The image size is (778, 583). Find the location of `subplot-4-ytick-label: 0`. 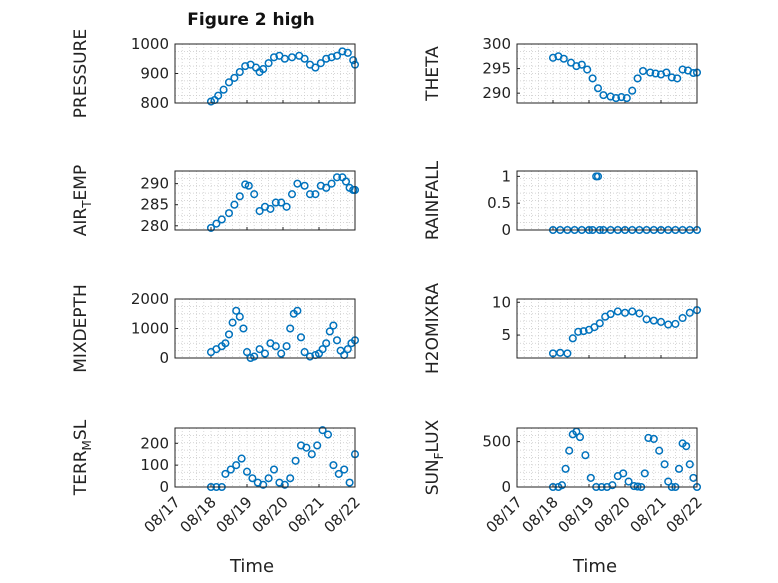

subplot-4-ytick-label: 0 is located at coordinates (506, 230).